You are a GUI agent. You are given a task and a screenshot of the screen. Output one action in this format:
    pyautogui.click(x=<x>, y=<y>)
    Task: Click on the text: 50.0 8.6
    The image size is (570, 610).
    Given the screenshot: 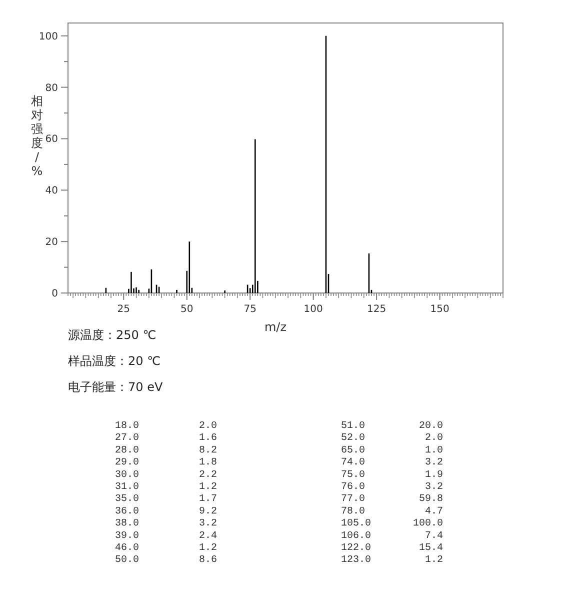 What is the action you would take?
    pyautogui.click(x=165, y=560)
    